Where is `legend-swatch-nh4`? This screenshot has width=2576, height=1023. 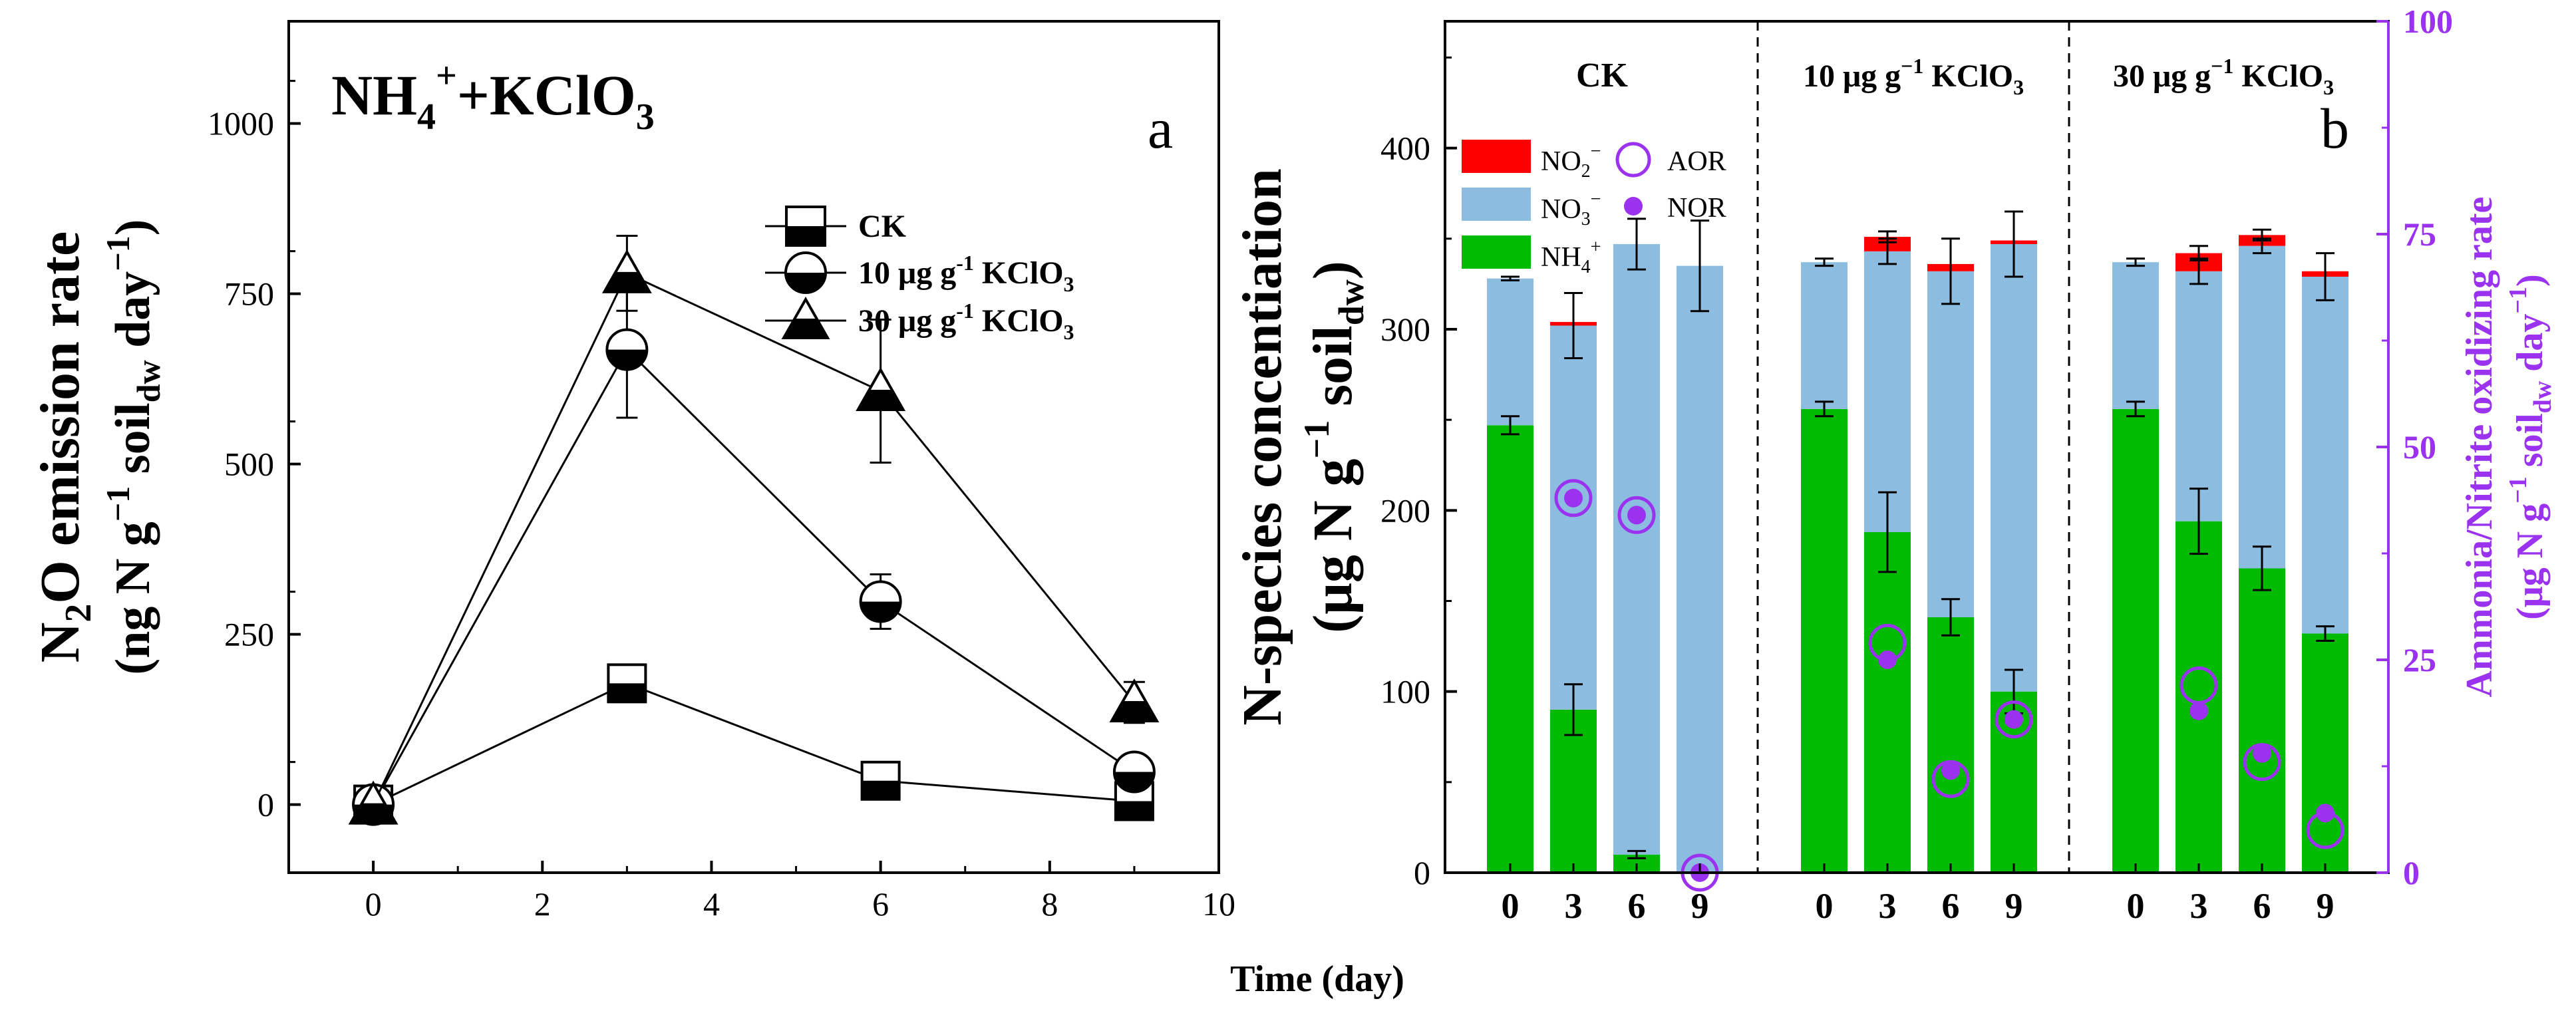
legend-swatch-nh4 is located at coordinates (1496, 252).